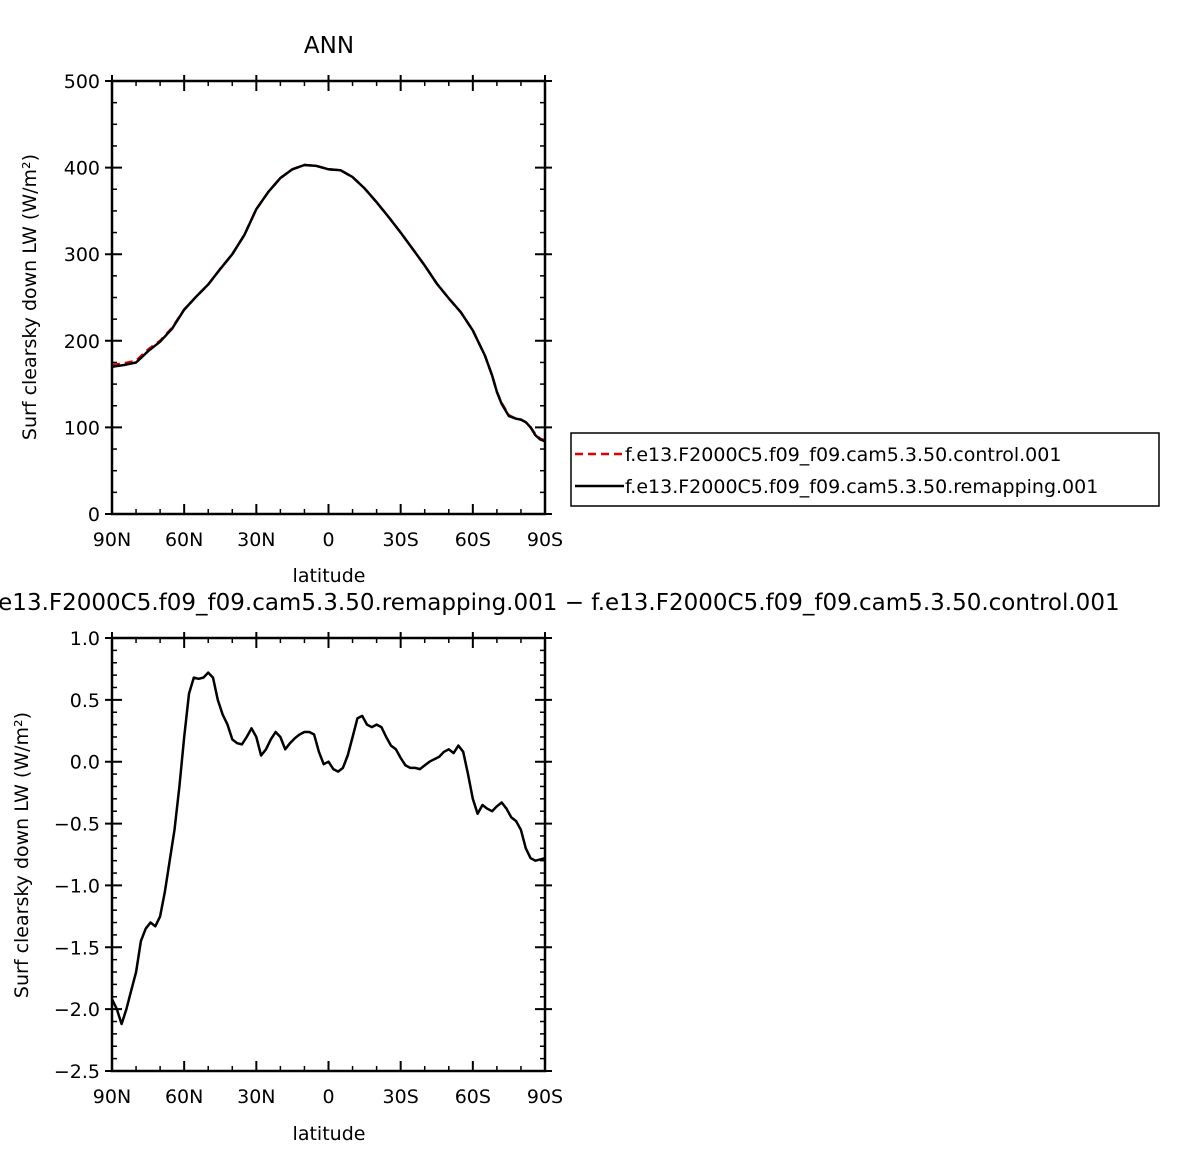 The image size is (1177, 1174). What do you see at coordinates (77, 886) in the screenshot?
I see `y-tick-label: −1.0` at bounding box center [77, 886].